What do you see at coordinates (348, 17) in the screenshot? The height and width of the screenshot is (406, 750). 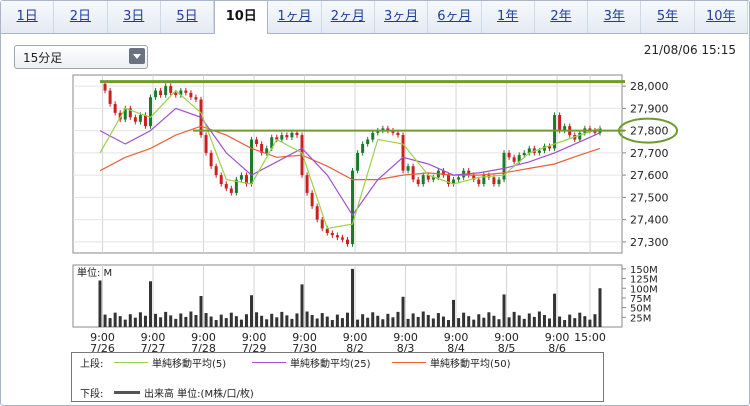 I see `tab-6: 2ヶ月` at bounding box center [348, 17].